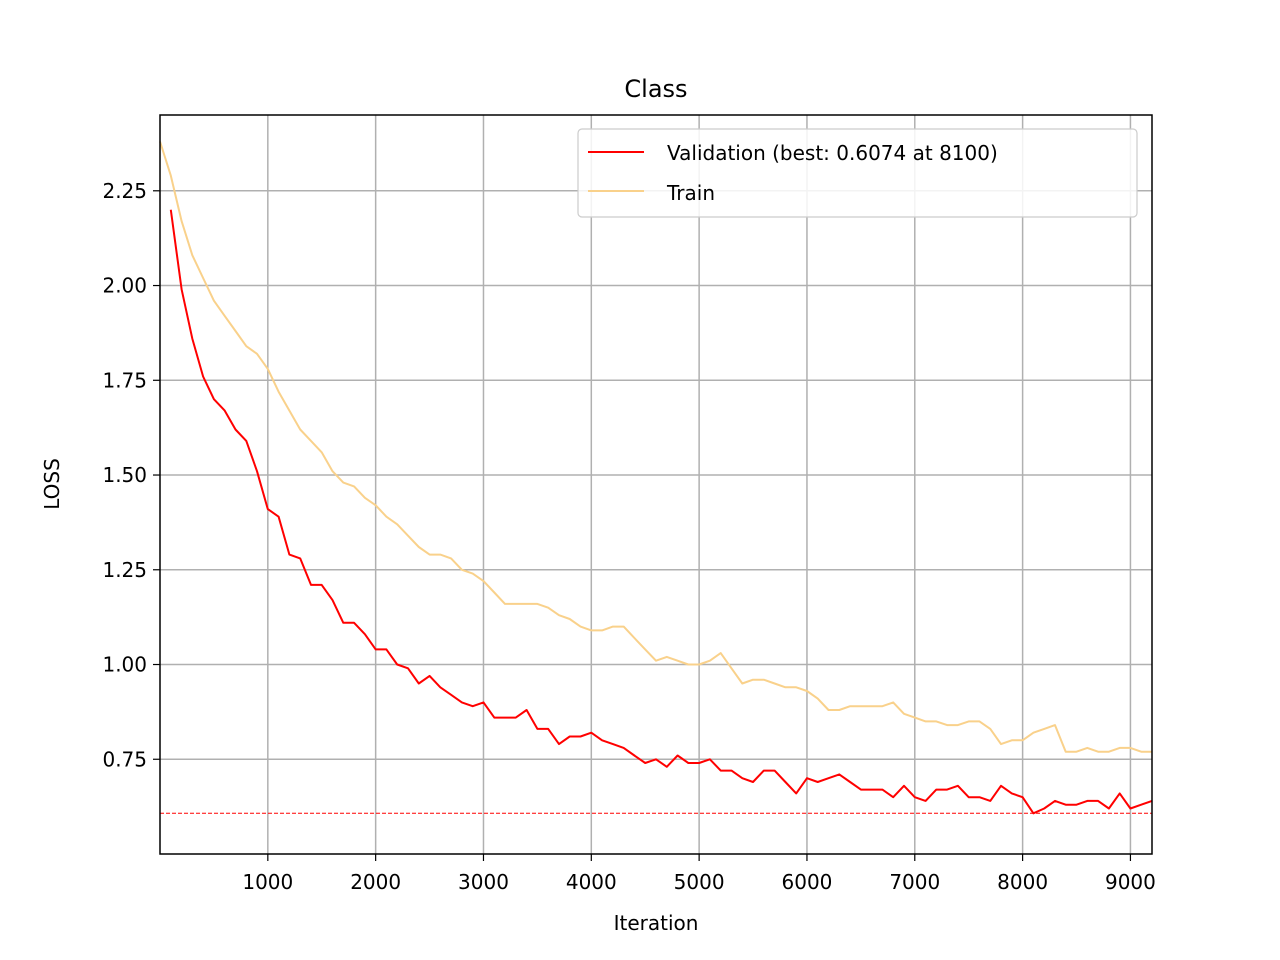  I want to click on y-tick-label: 1.25, so click(124, 570).